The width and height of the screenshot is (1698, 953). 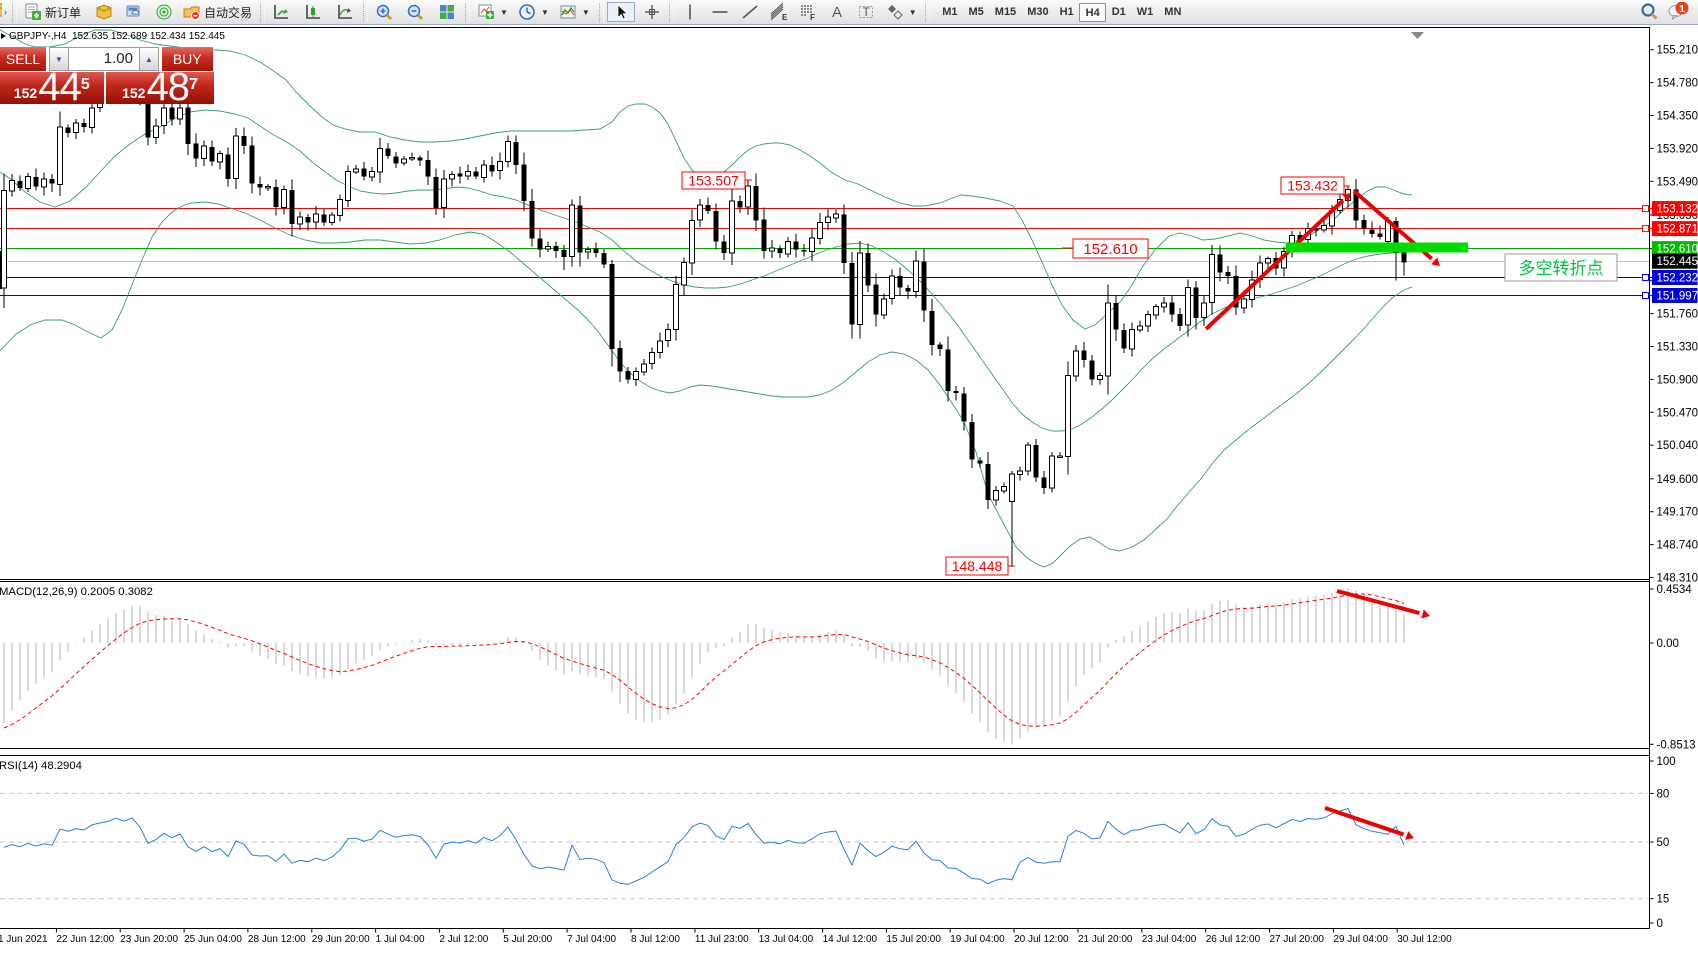 What do you see at coordinates (463, 939) in the screenshot?
I see `svg-text: 2 Jul 12:00` at bounding box center [463, 939].